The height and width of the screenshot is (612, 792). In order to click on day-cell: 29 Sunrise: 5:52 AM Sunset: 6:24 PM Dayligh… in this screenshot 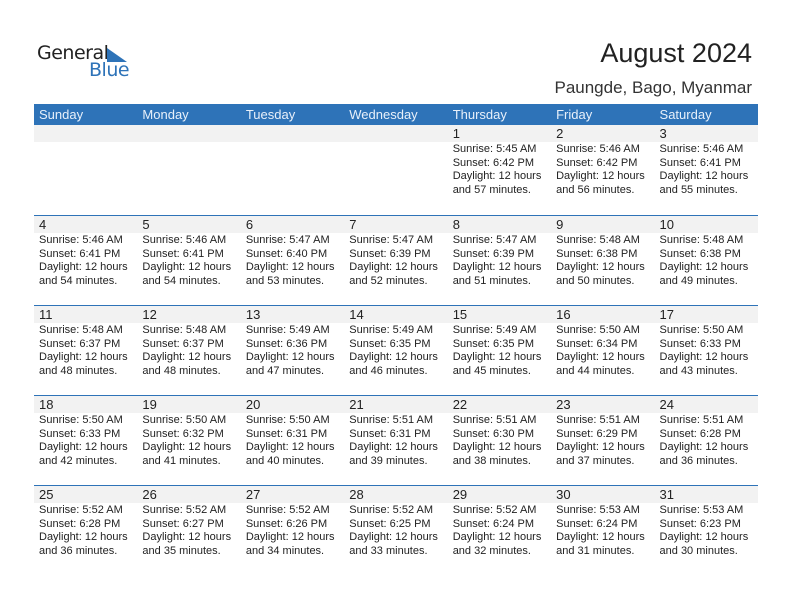, I will do `click(499, 530)`.